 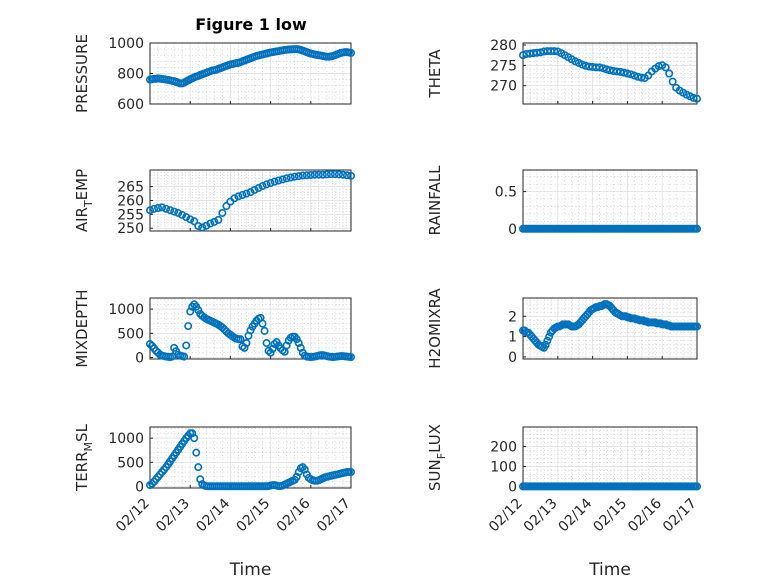 I want to click on axes-border, so click(x=250, y=328).